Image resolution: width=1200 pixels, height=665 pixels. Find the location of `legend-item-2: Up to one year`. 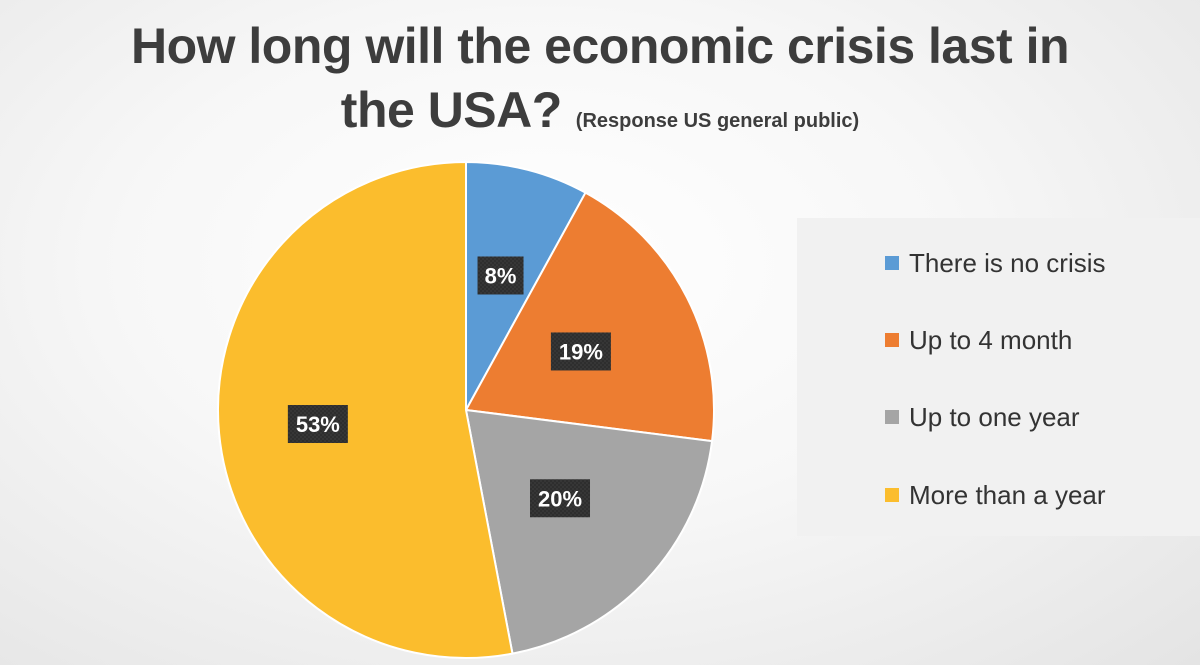

legend-item-2: Up to one year is located at coordinates (982, 417).